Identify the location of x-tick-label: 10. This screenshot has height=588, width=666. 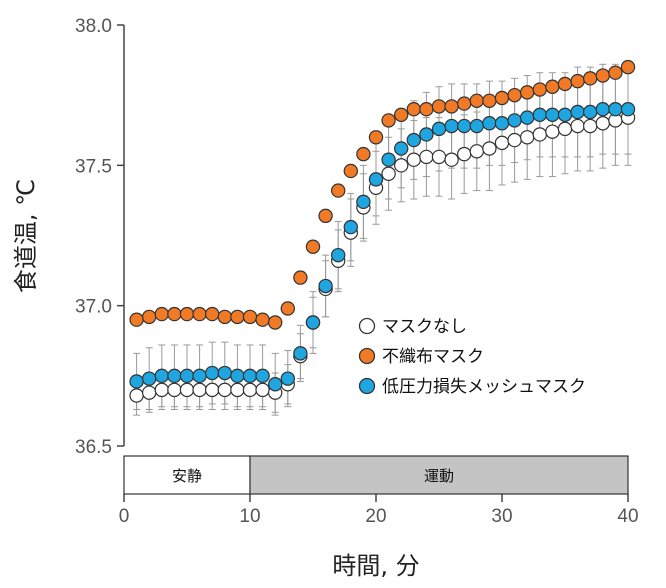
(249, 516).